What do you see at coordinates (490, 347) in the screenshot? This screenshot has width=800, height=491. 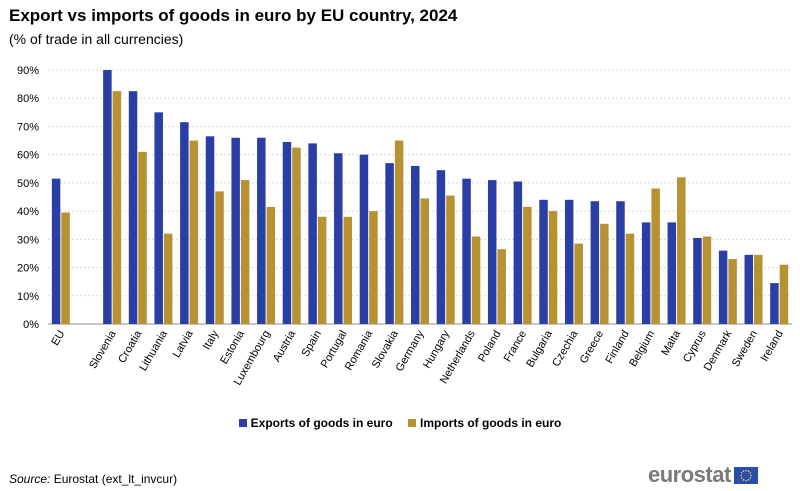 I see `x-tick-label: Poland` at bounding box center [490, 347].